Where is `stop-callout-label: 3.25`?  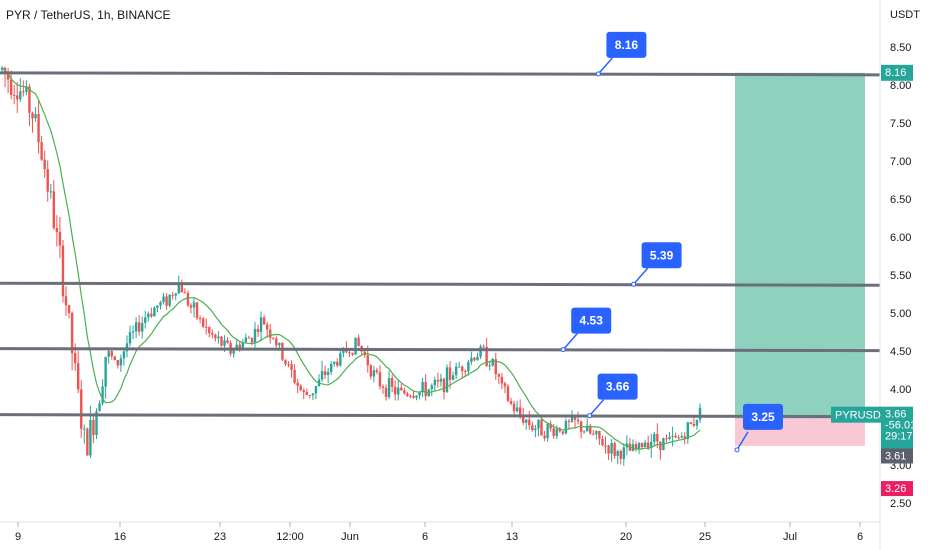
stop-callout-label: 3.25 is located at coordinates (763, 417).